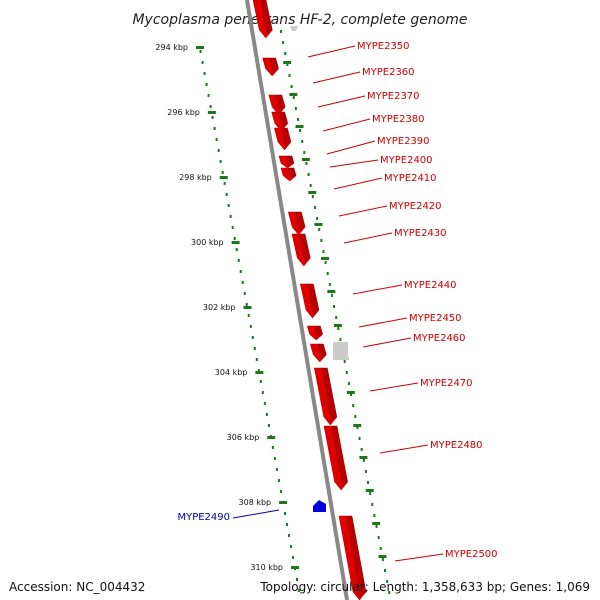 Image resolution: width=600 pixels, height=600 pixels. What do you see at coordinates (77, 587) in the screenshot?
I see `accession-text: Accession: NC_004432` at bounding box center [77, 587].